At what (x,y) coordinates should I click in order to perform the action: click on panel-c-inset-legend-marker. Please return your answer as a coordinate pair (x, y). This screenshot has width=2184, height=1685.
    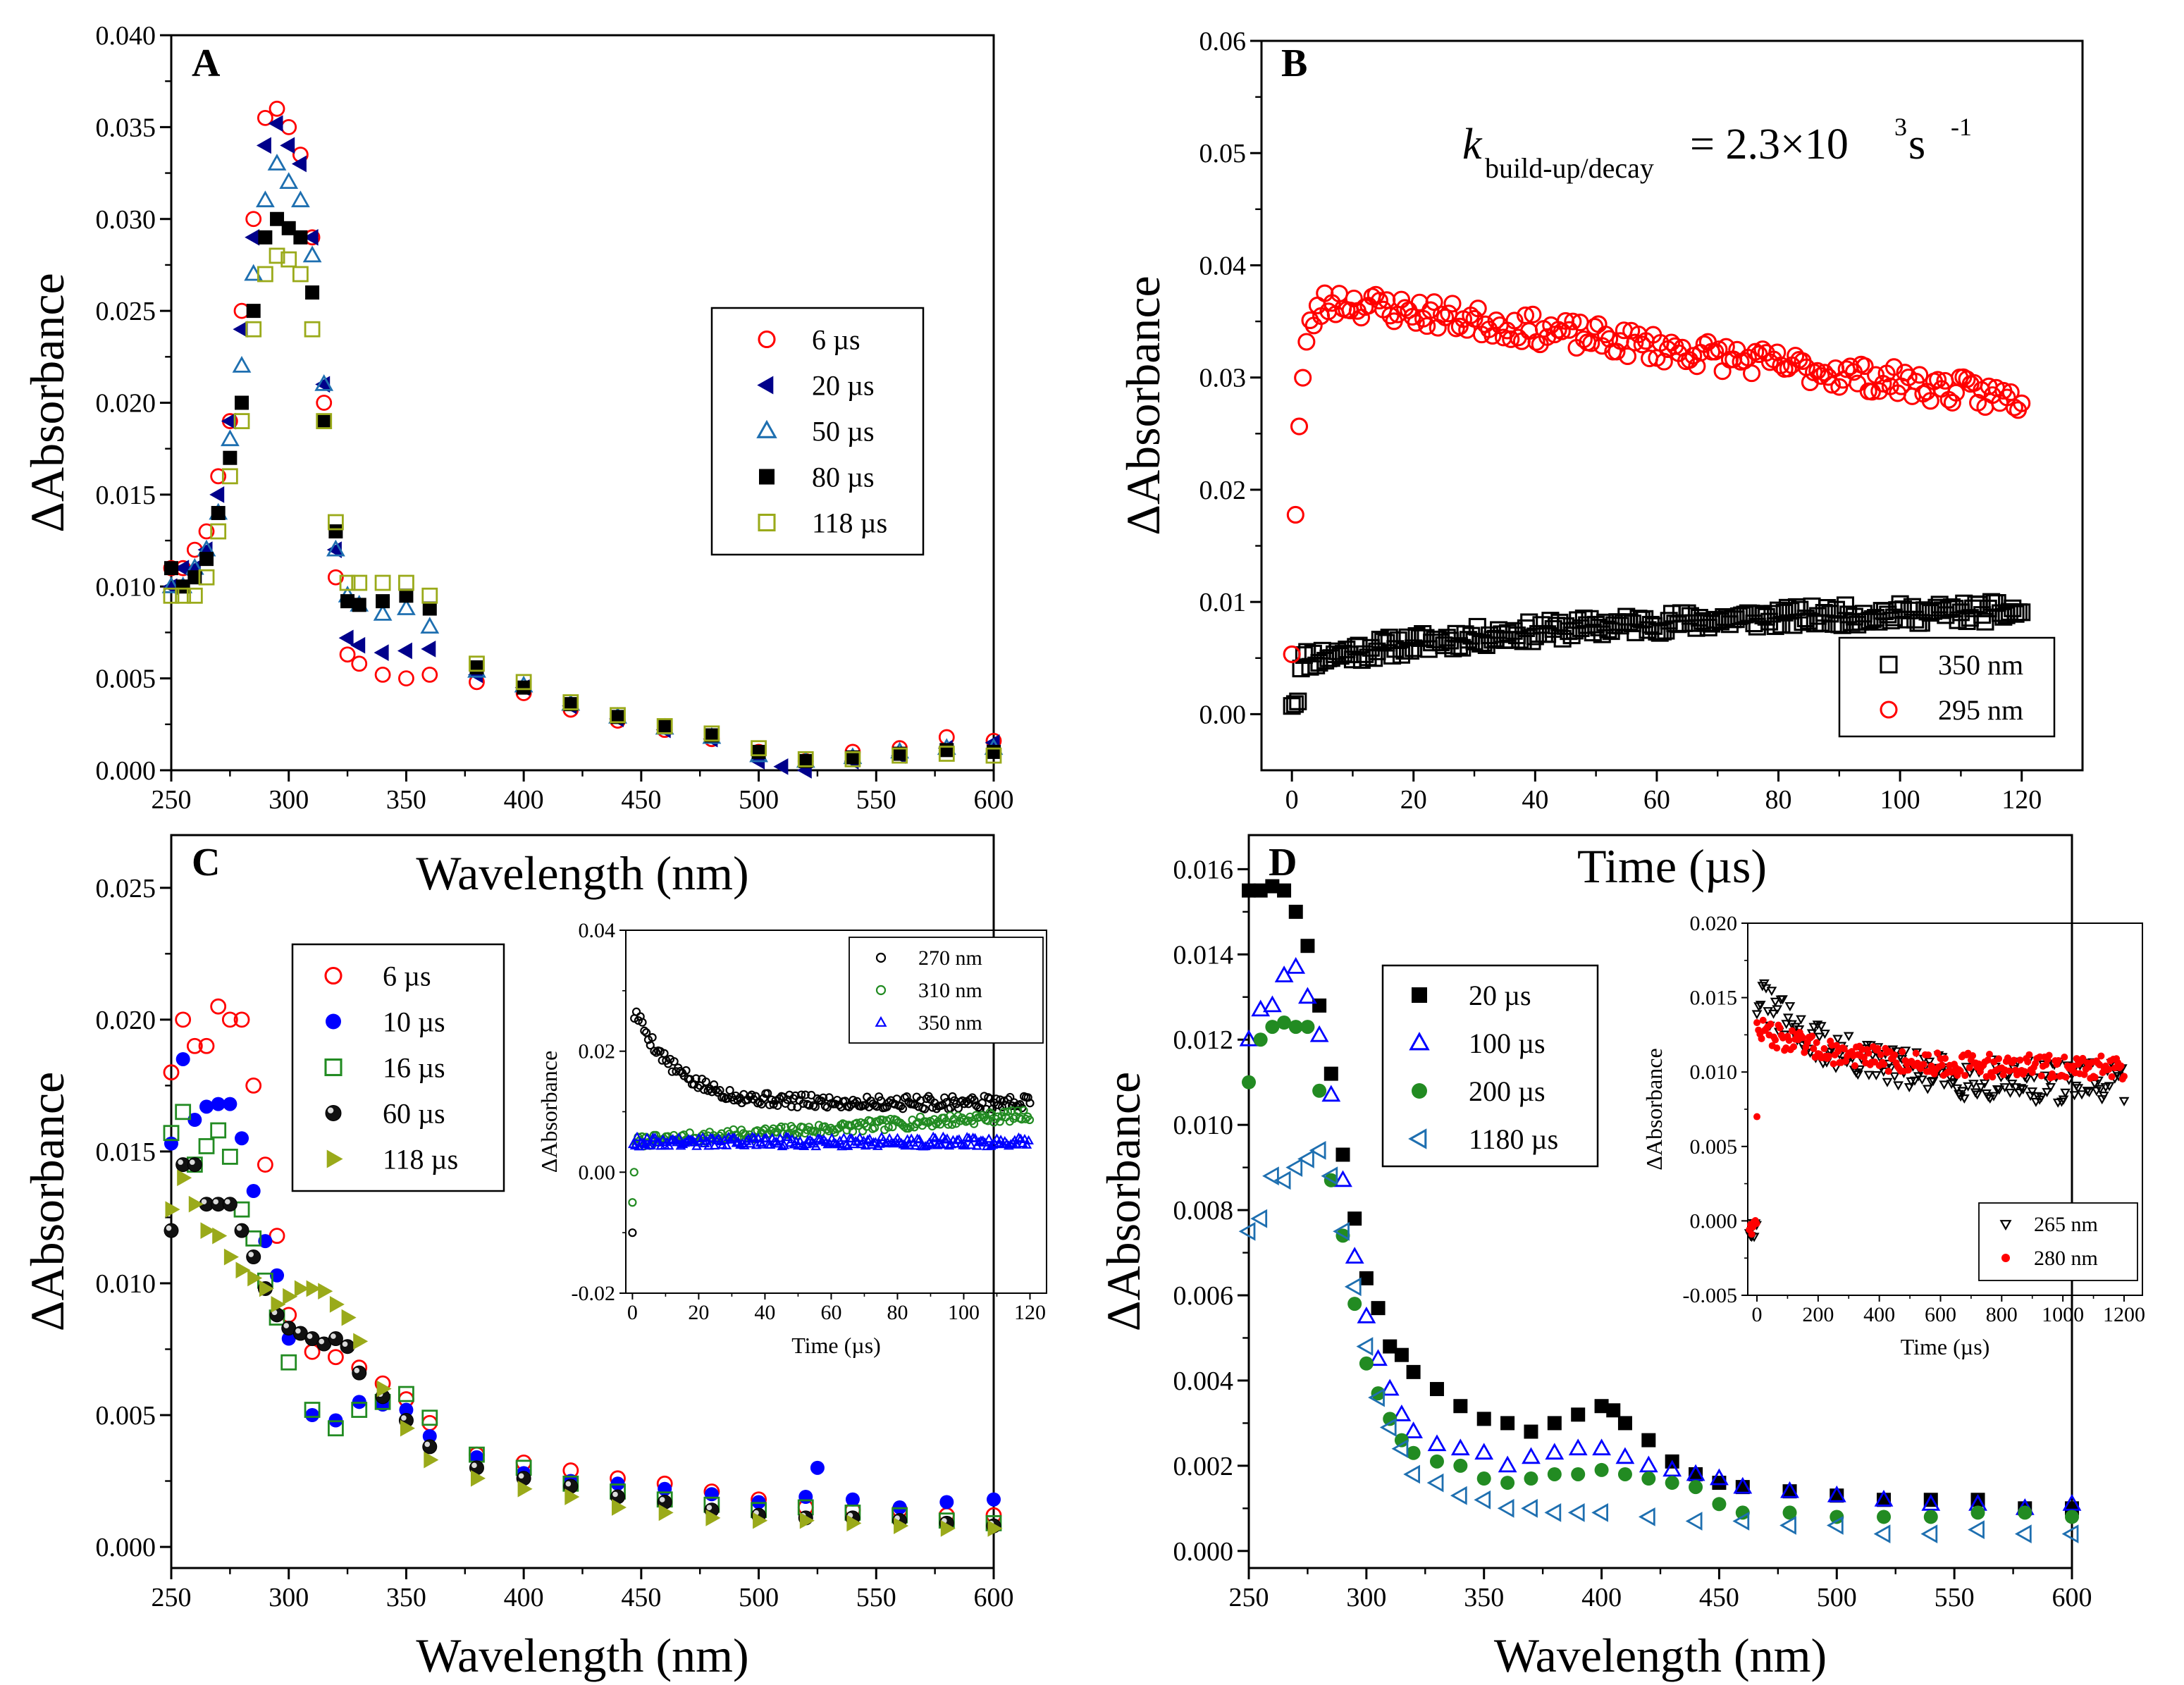
    Looking at the image, I should click on (881, 1021).